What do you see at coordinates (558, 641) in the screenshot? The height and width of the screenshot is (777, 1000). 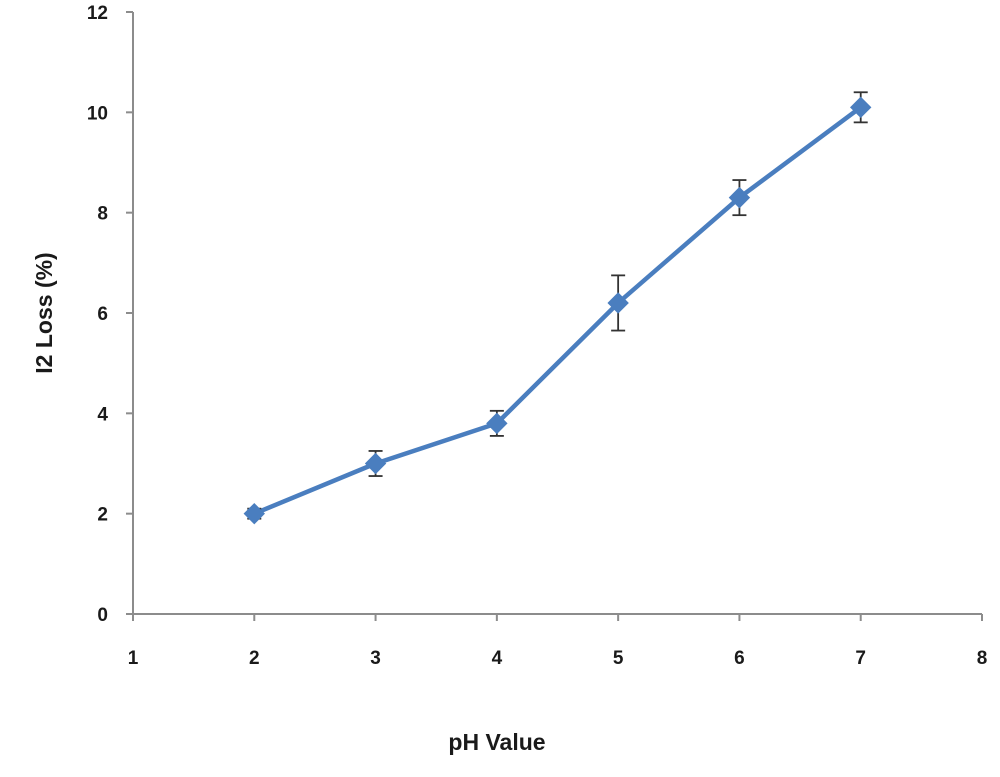 I see `x-axis-ticks: 1 2 3 4 5 6 7 8` at bounding box center [558, 641].